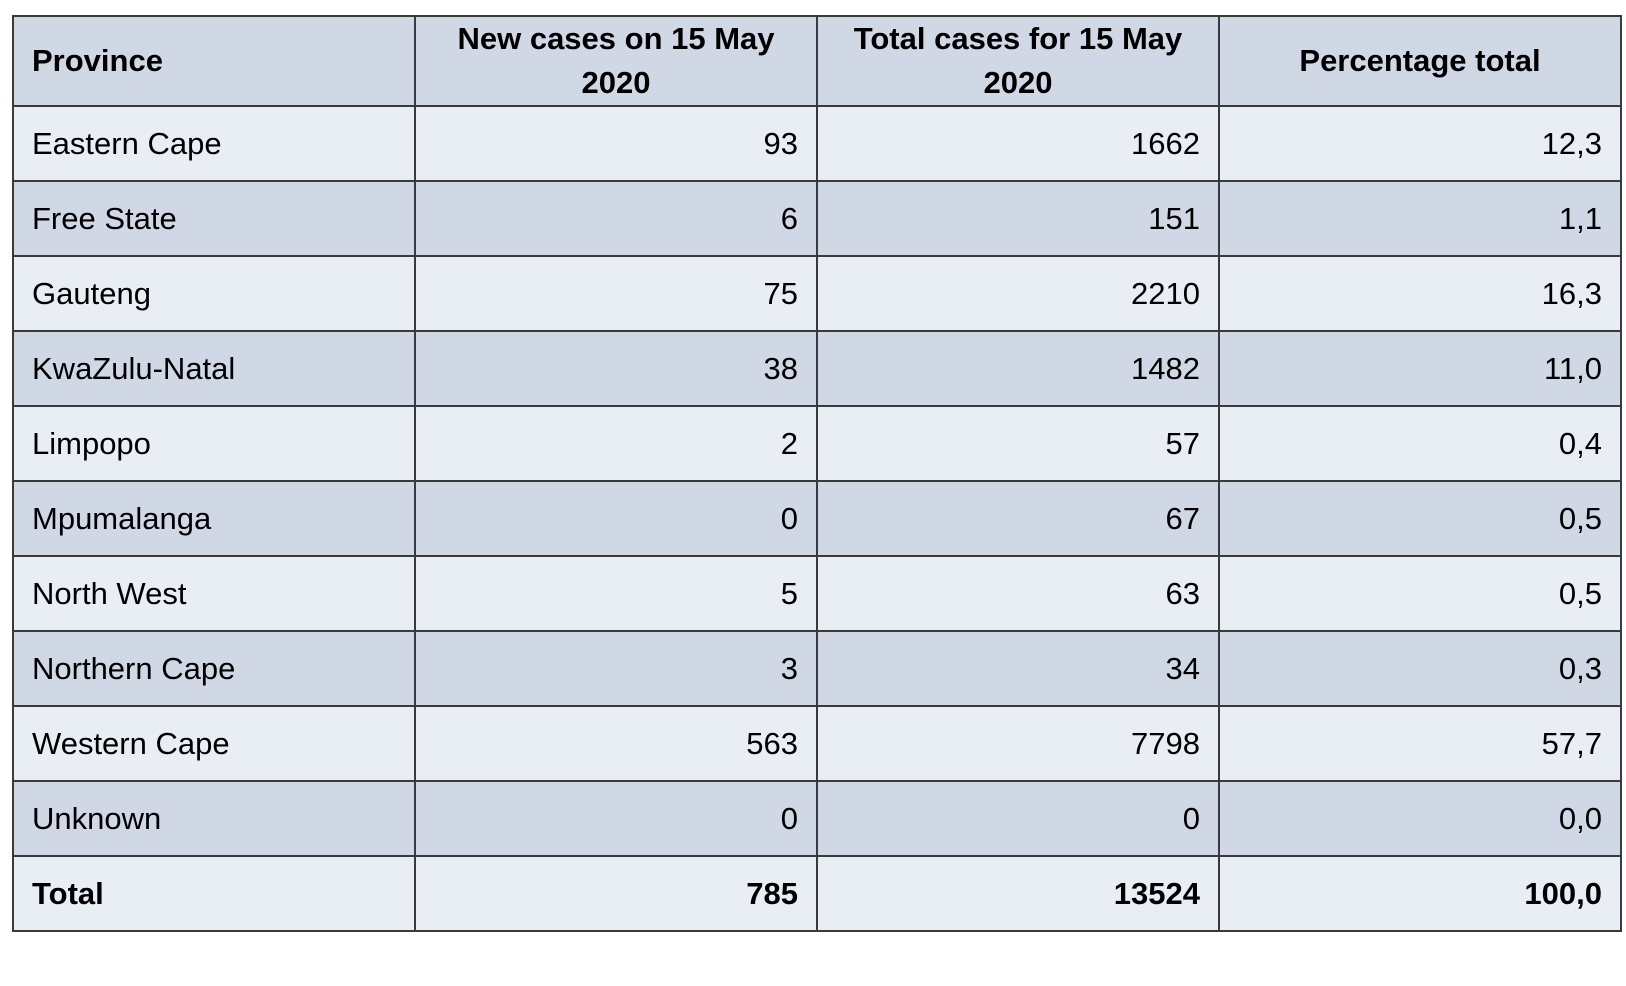  What do you see at coordinates (1420, 293) in the screenshot?
I see `percentage-cell: 16,3` at bounding box center [1420, 293].